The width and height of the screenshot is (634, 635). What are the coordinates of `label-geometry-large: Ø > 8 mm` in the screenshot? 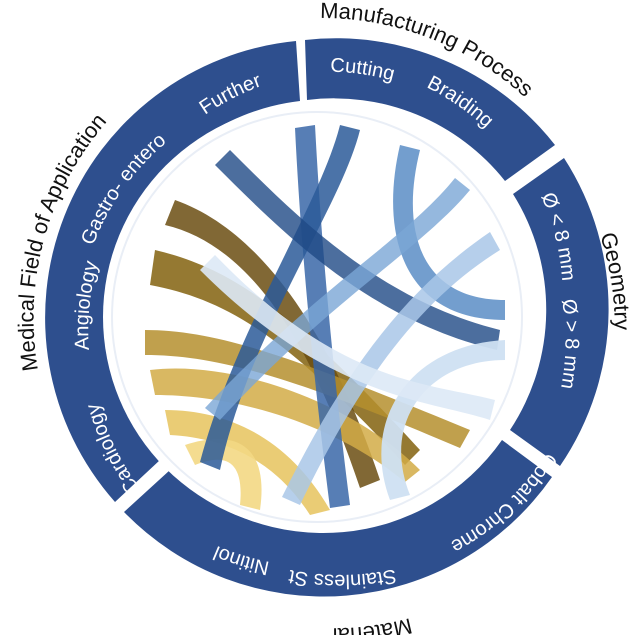 It's located at (569, 344).